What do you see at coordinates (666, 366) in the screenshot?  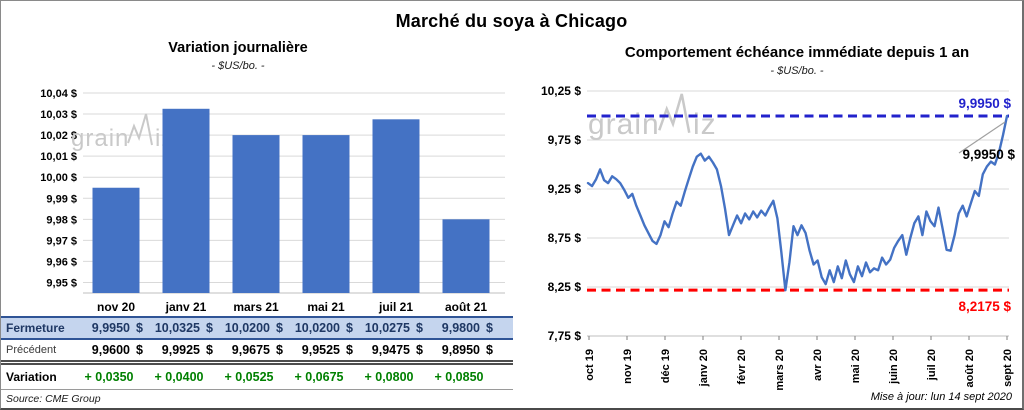 I see `x-axis-label: déc 19` at bounding box center [666, 366].